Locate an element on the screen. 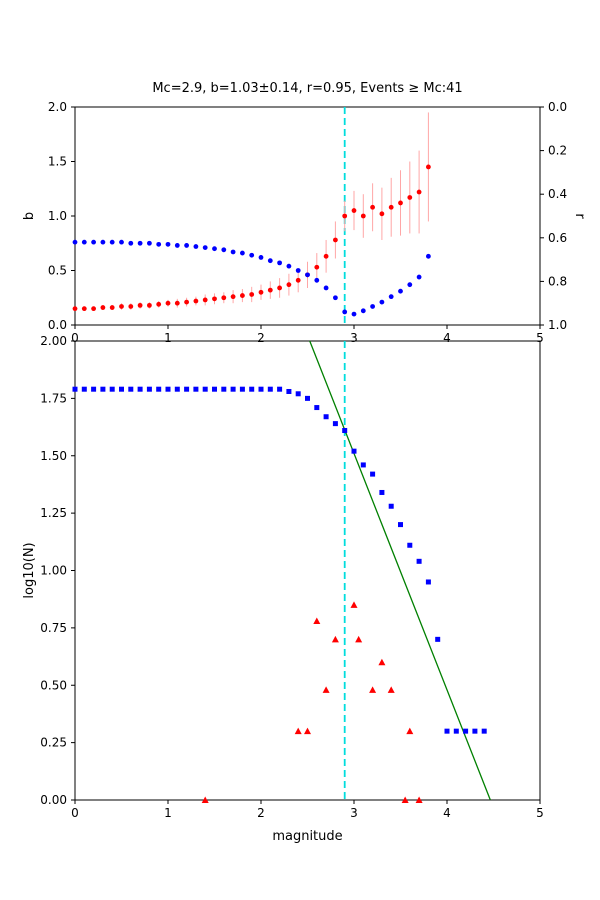 The image size is (600, 900). y2-axis-label: r is located at coordinates (579, 216).